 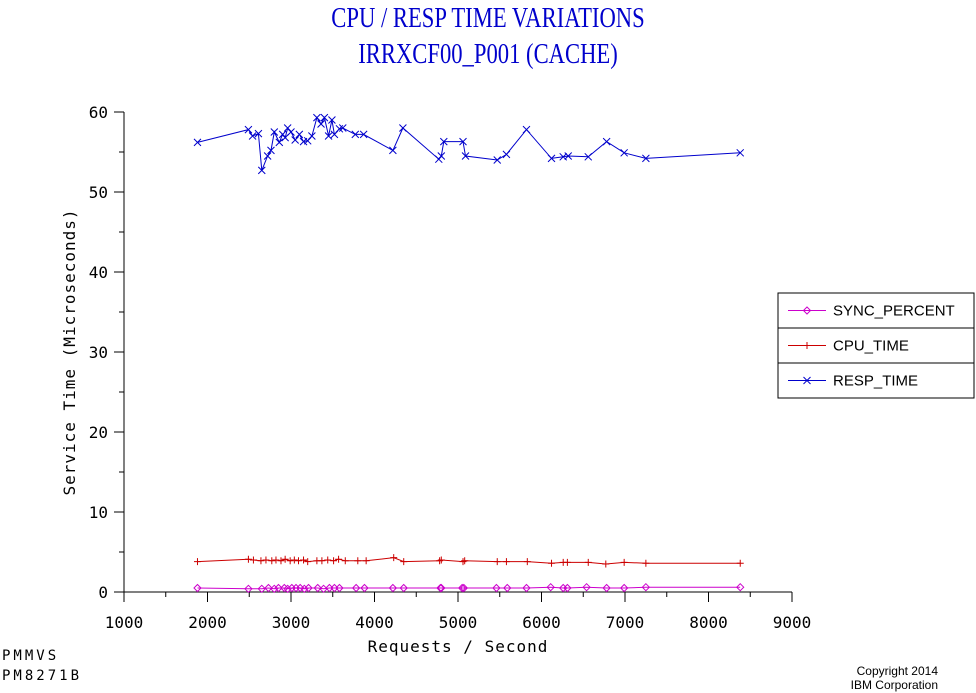 What do you see at coordinates (291, 622) in the screenshot?
I see `x-tick-label: 3000` at bounding box center [291, 622].